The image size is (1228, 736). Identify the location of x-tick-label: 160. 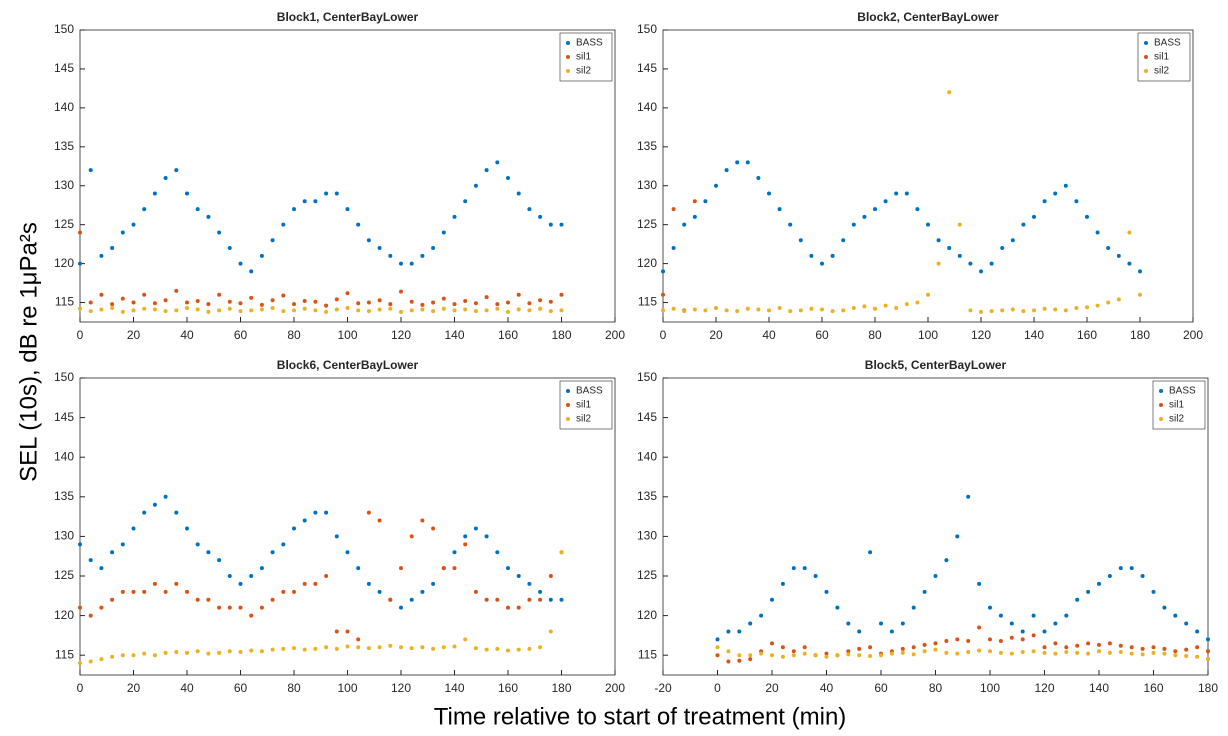
(1153, 688).